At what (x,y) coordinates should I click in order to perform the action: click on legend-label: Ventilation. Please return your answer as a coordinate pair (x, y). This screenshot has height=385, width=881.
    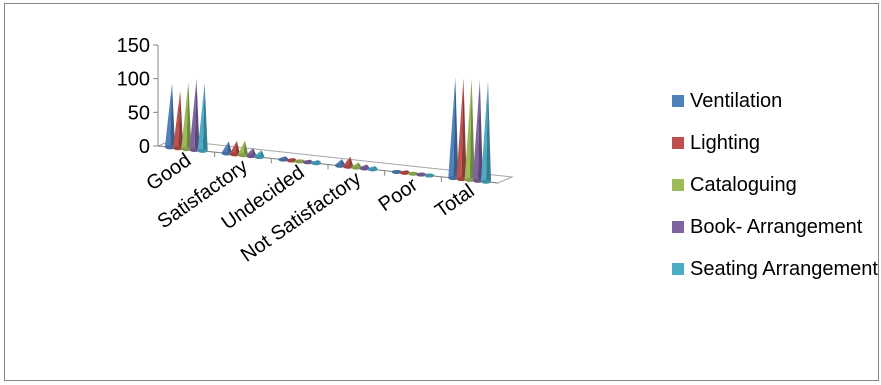
    Looking at the image, I should click on (736, 100).